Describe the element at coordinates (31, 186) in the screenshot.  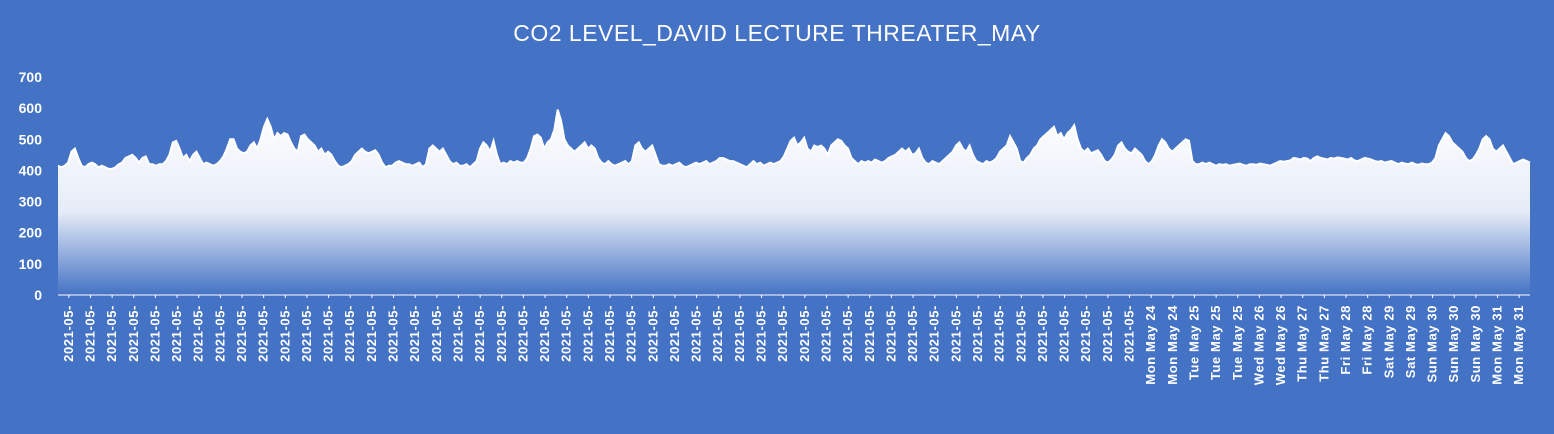
I see `y-axis: 0 100 200 300 400 500 600 700` at that location.